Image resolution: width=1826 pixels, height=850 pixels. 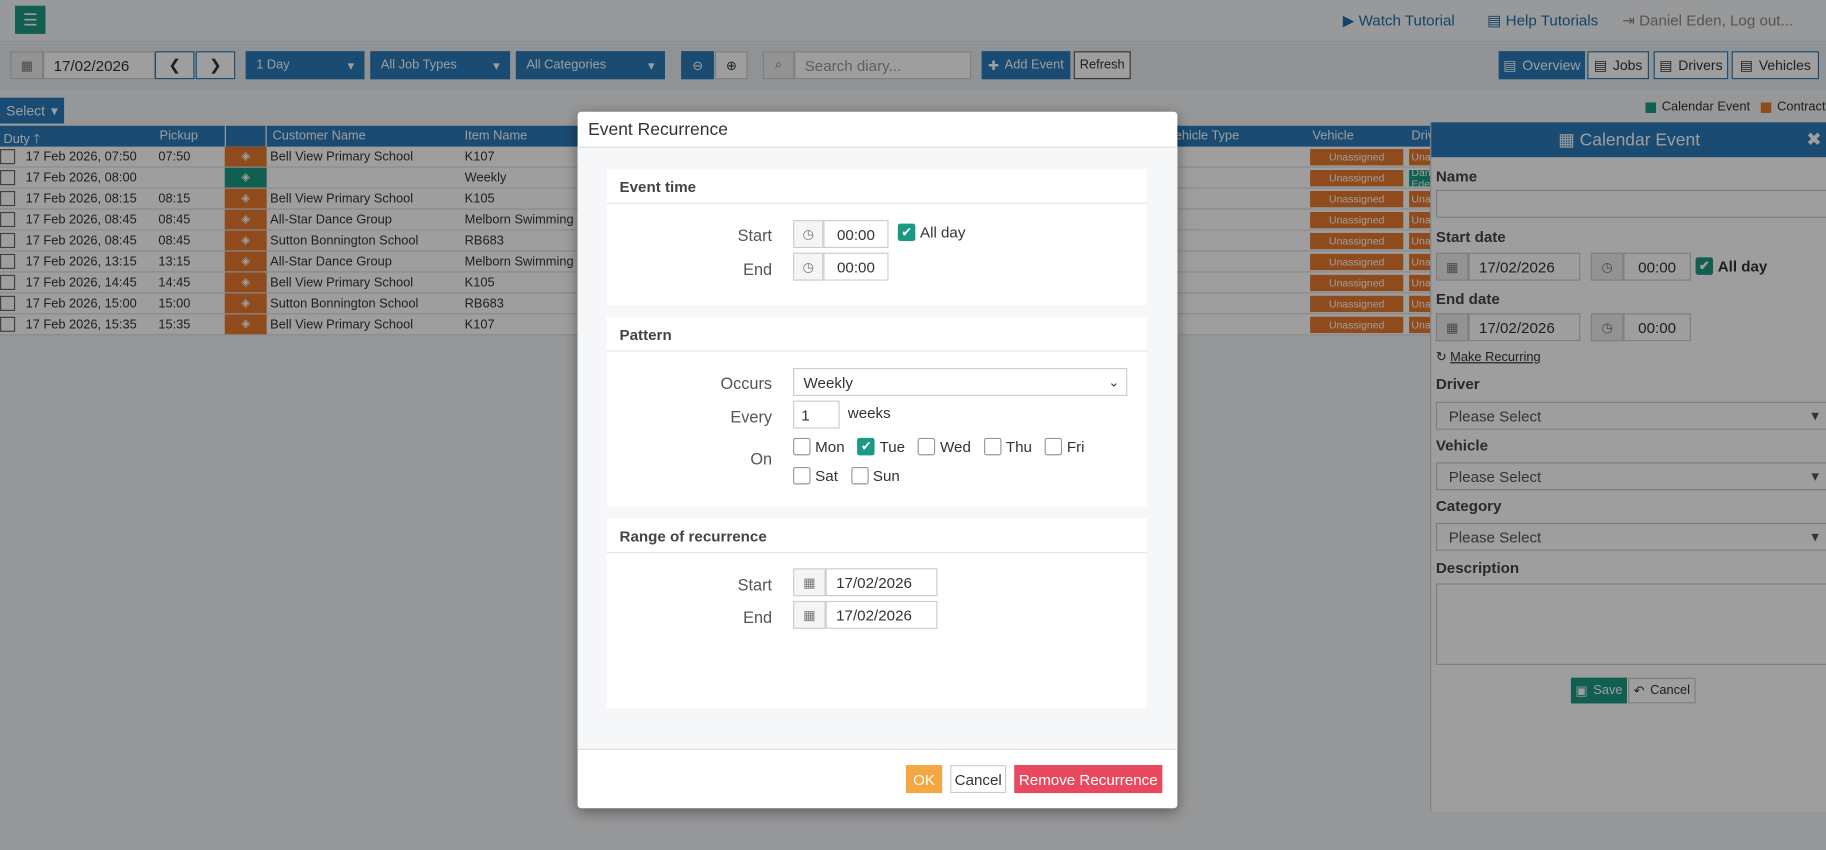 I want to click on weekday-option: Sun, so click(x=875, y=475).